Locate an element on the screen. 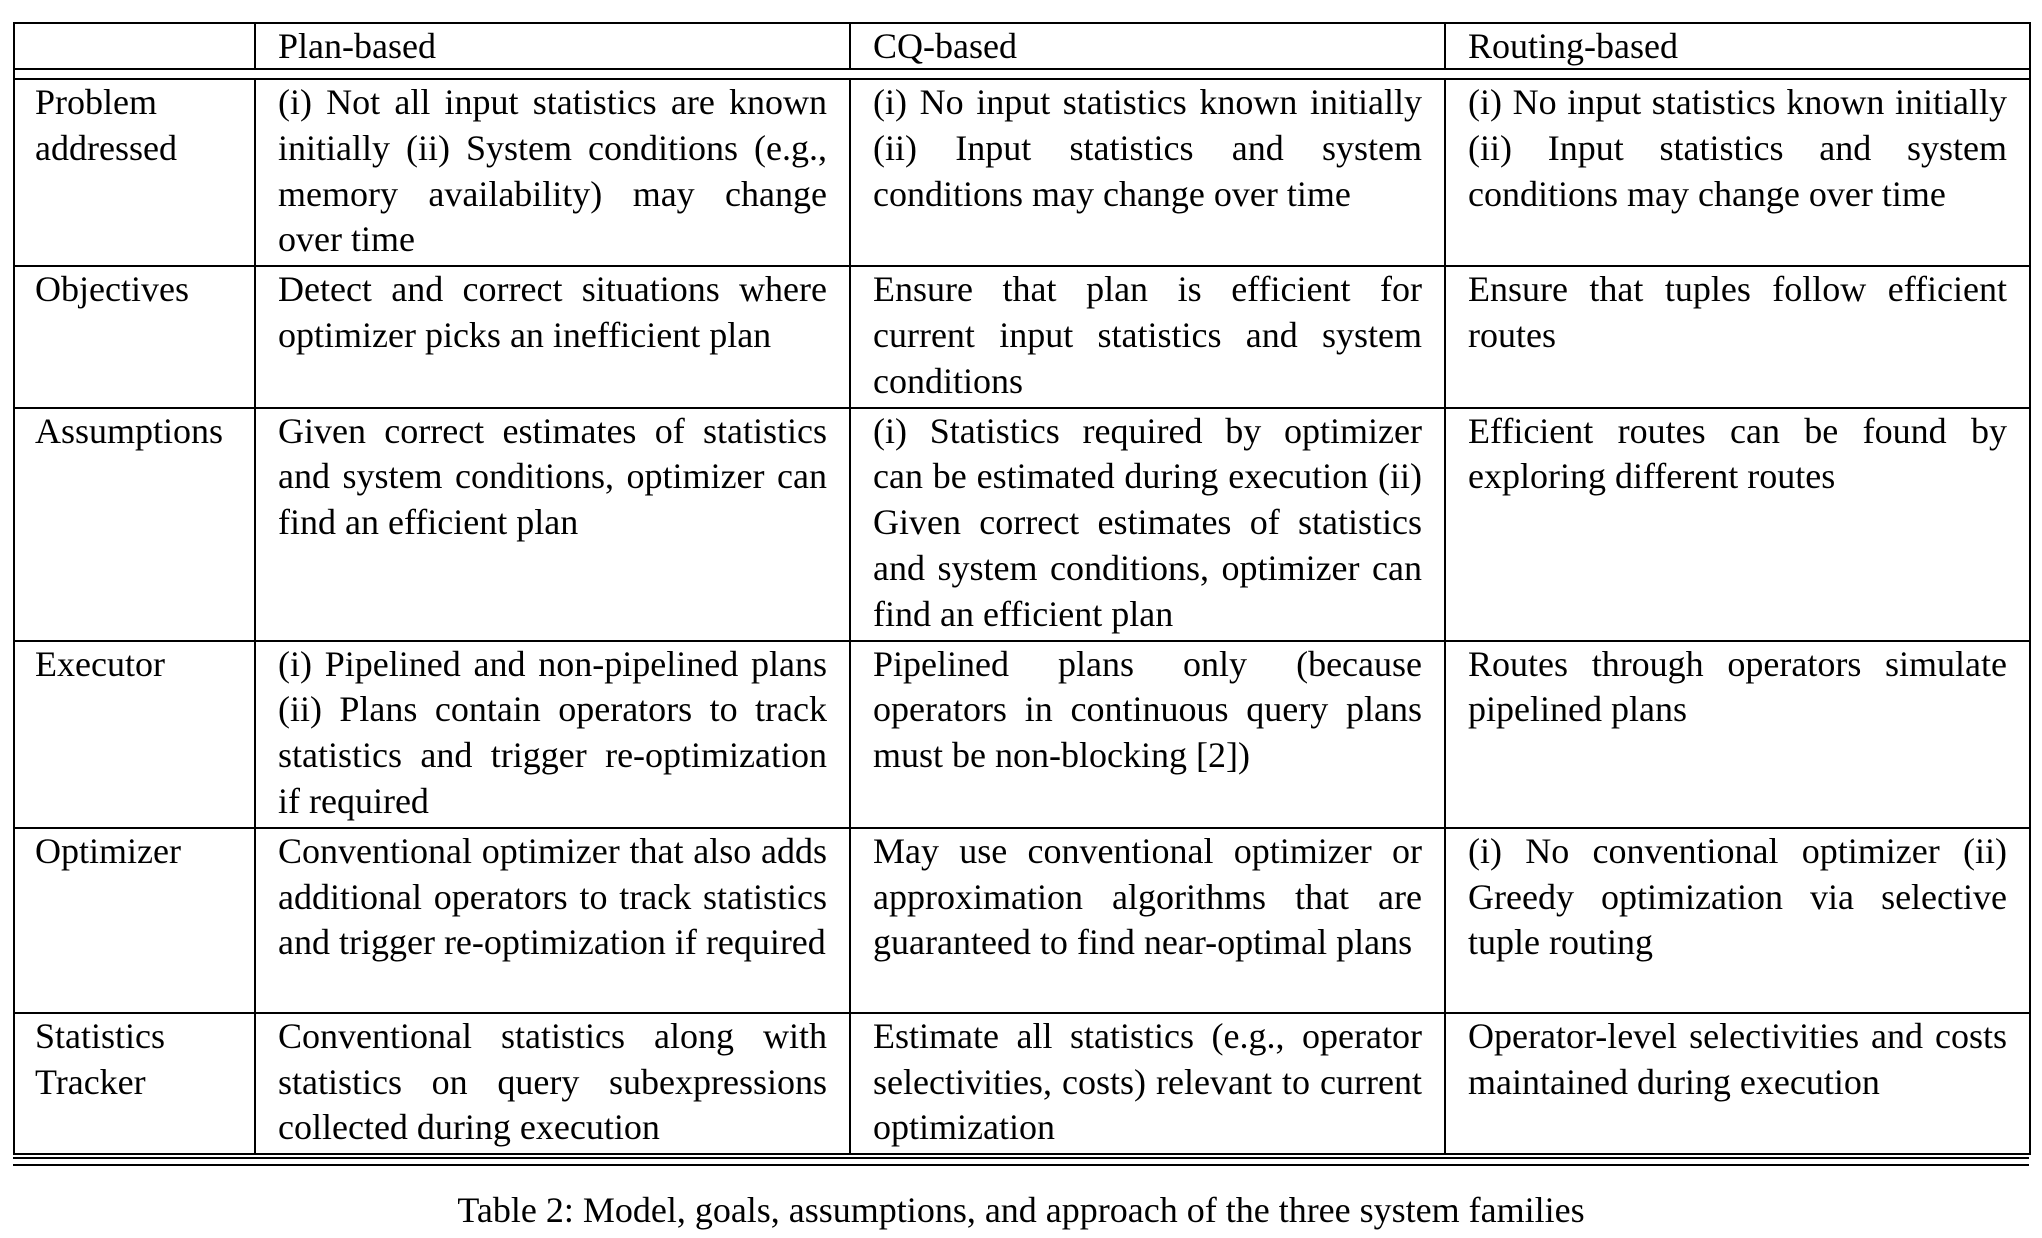 The image size is (2042, 1238). row-label: Statistics Tracker is located at coordinates (134, 1083).